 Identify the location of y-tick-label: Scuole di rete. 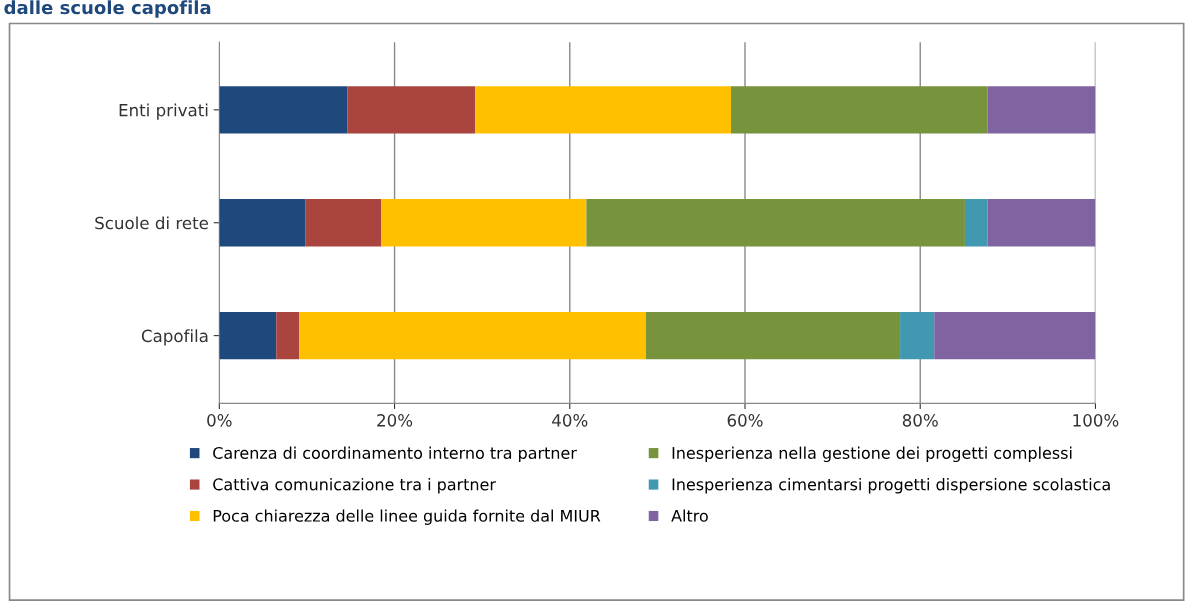
(152, 223).